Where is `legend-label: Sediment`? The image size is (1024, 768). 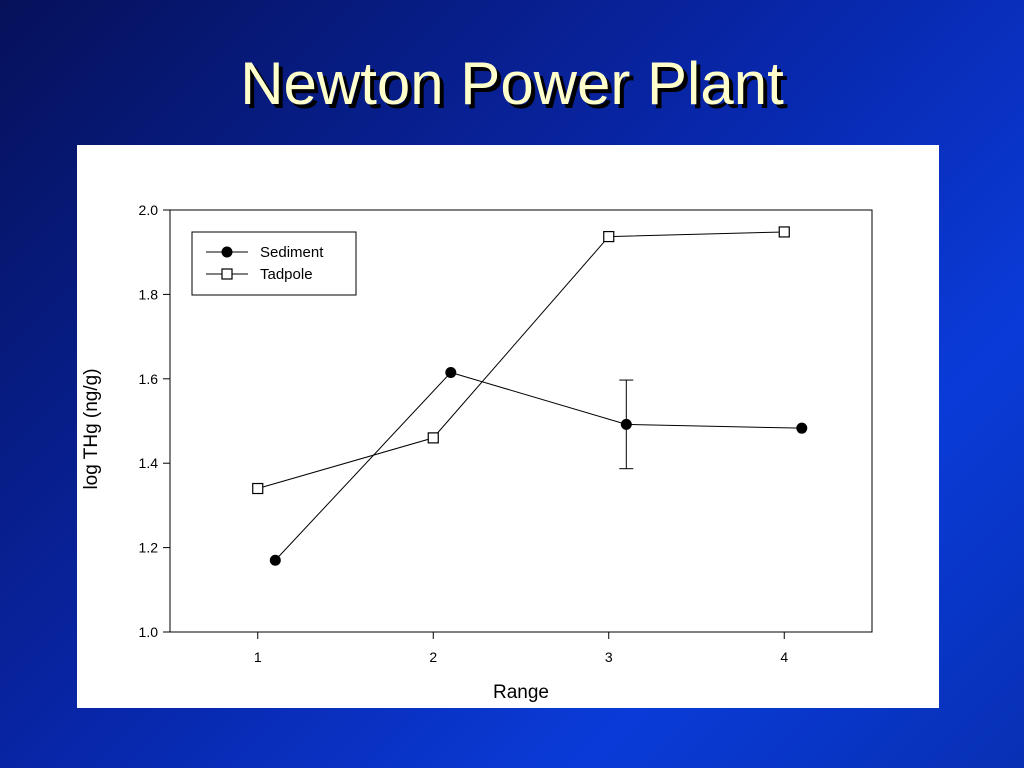 legend-label: Sediment is located at coordinates (292, 252).